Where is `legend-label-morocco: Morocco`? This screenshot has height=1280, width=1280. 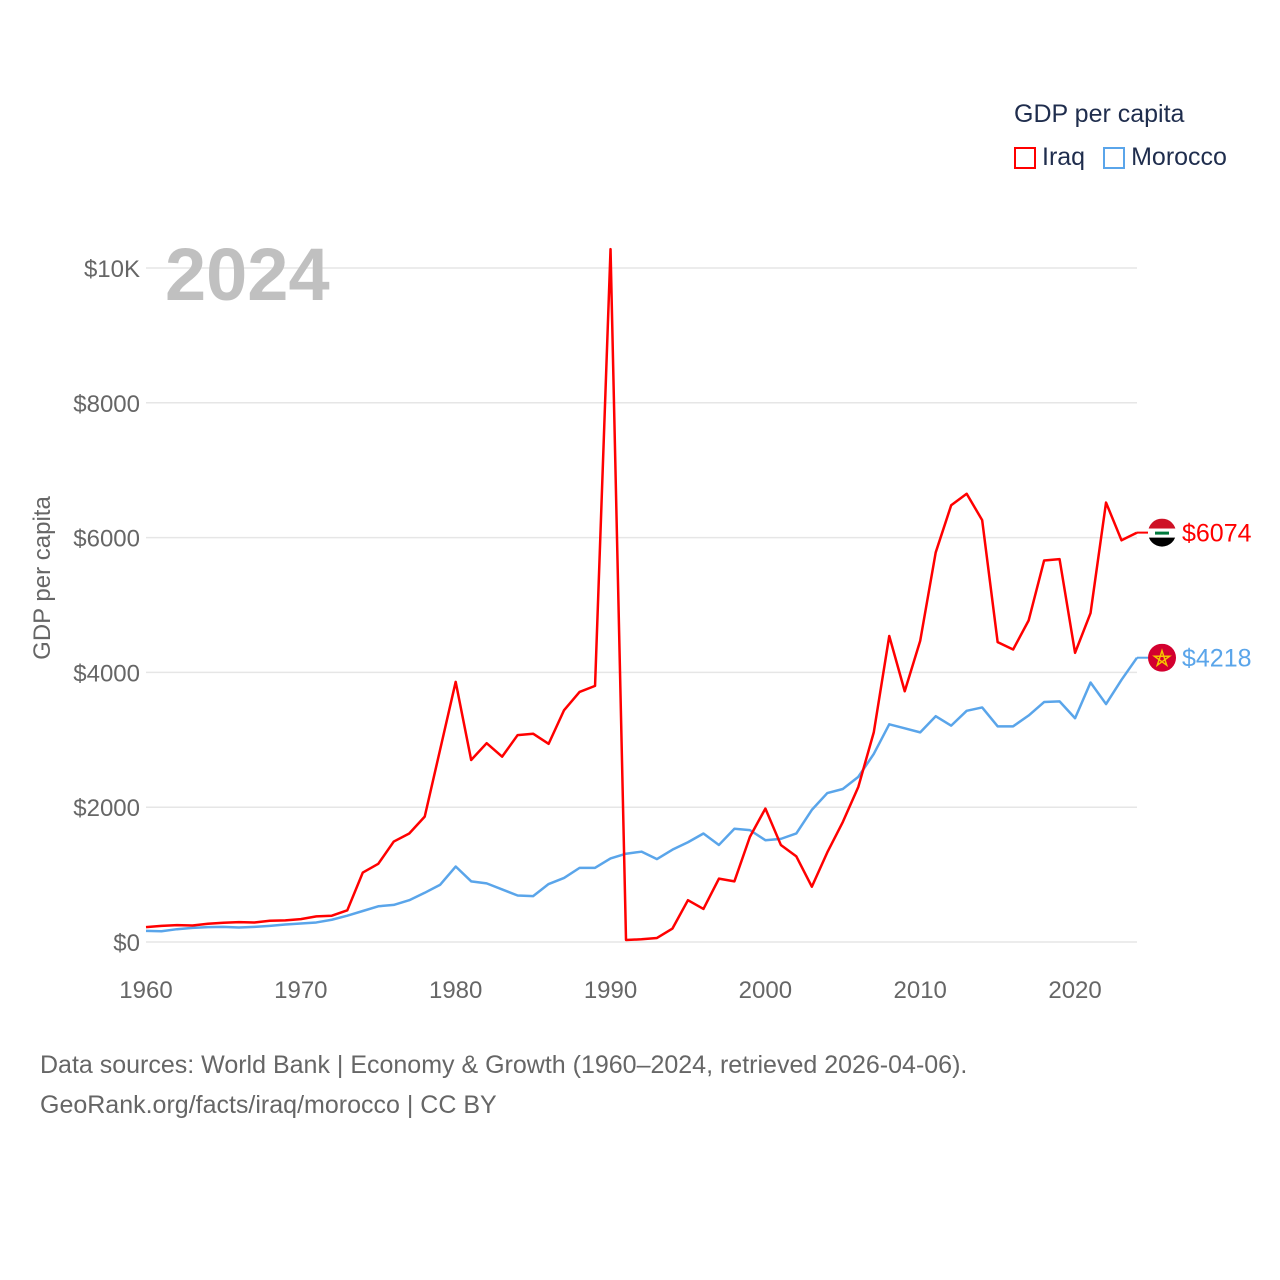 legend-label-morocco: Morocco is located at coordinates (1179, 157).